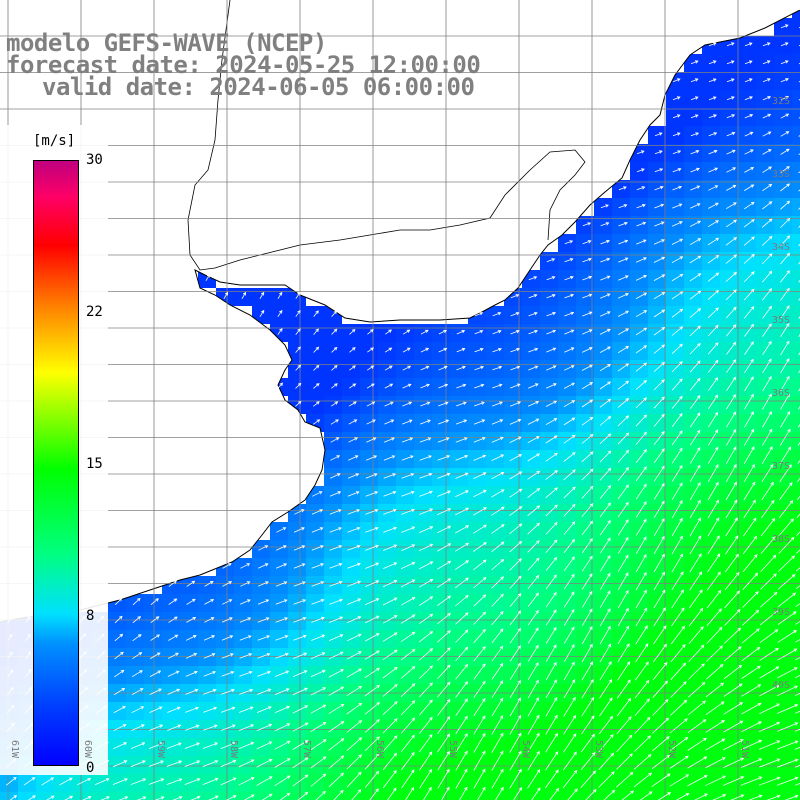 This screenshot has height=800, width=800. What do you see at coordinates (781, 612) in the screenshot?
I see `latitude-label: 39S` at bounding box center [781, 612].